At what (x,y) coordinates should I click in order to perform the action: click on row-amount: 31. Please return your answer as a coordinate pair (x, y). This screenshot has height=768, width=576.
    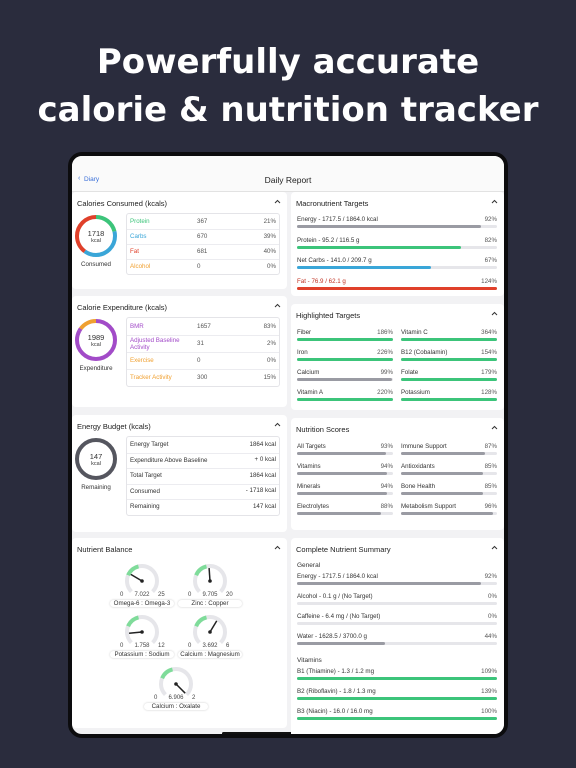
    Looking at the image, I should click on (200, 343).